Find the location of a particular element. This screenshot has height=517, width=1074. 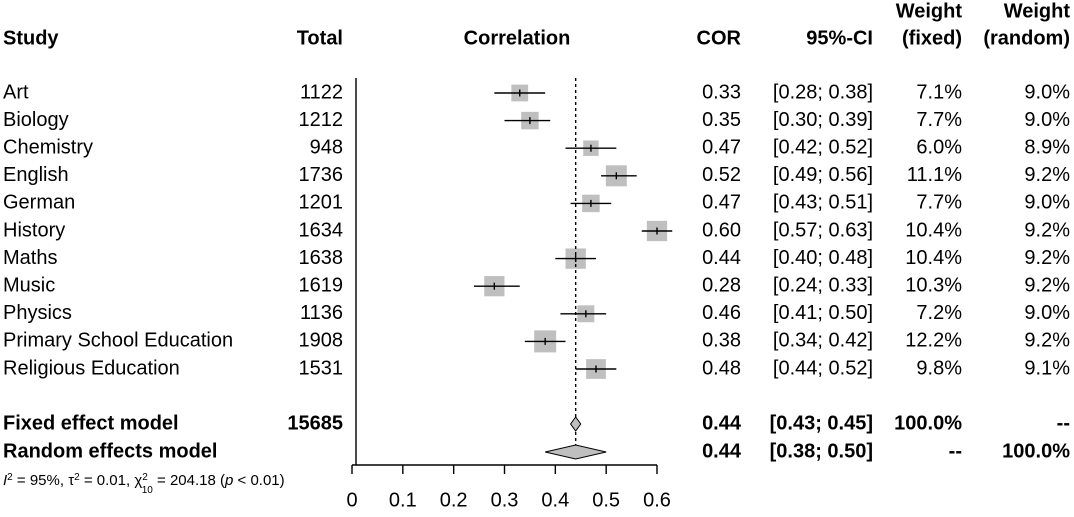

study-name: English is located at coordinates (36, 175).